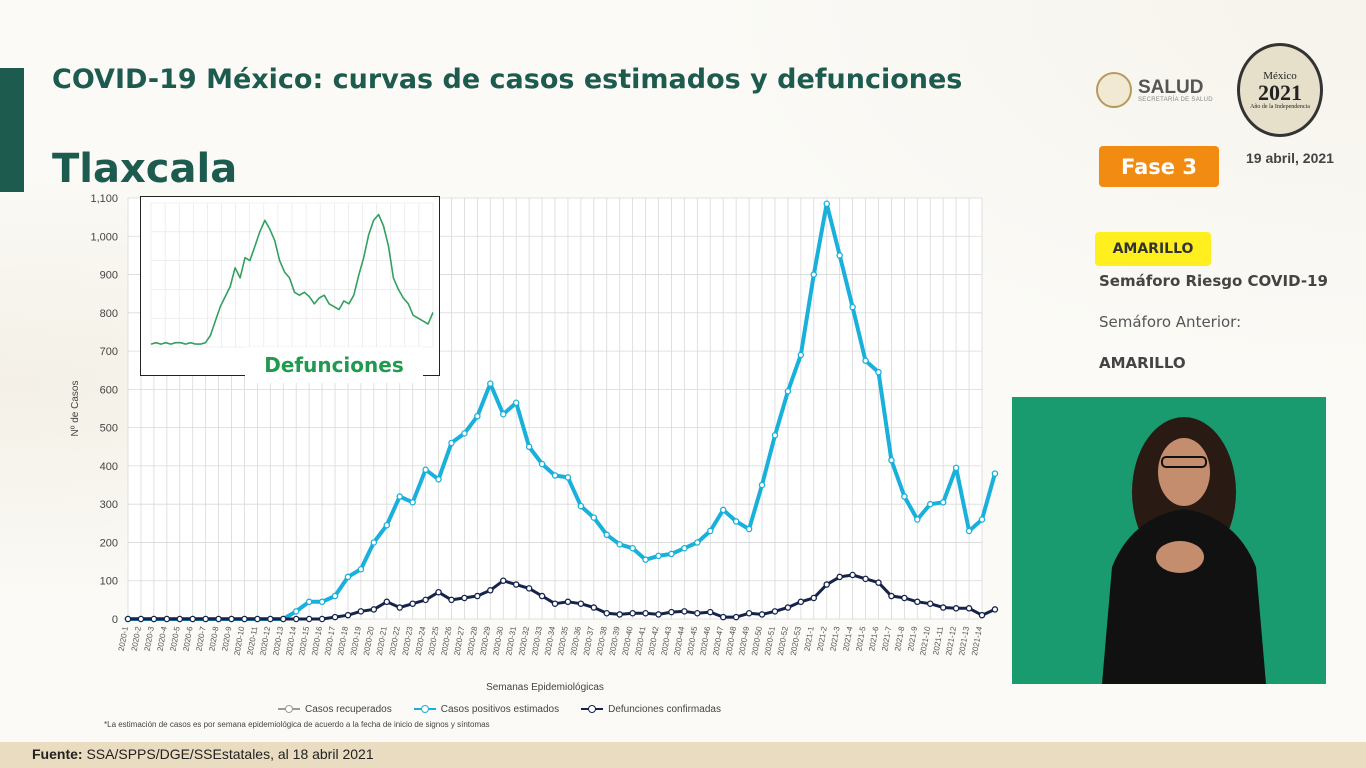 This screenshot has width=1366, height=768. What do you see at coordinates (925, 640) in the screenshot?
I see `x-tick-label: 2021-10` at bounding box center [925, 640].